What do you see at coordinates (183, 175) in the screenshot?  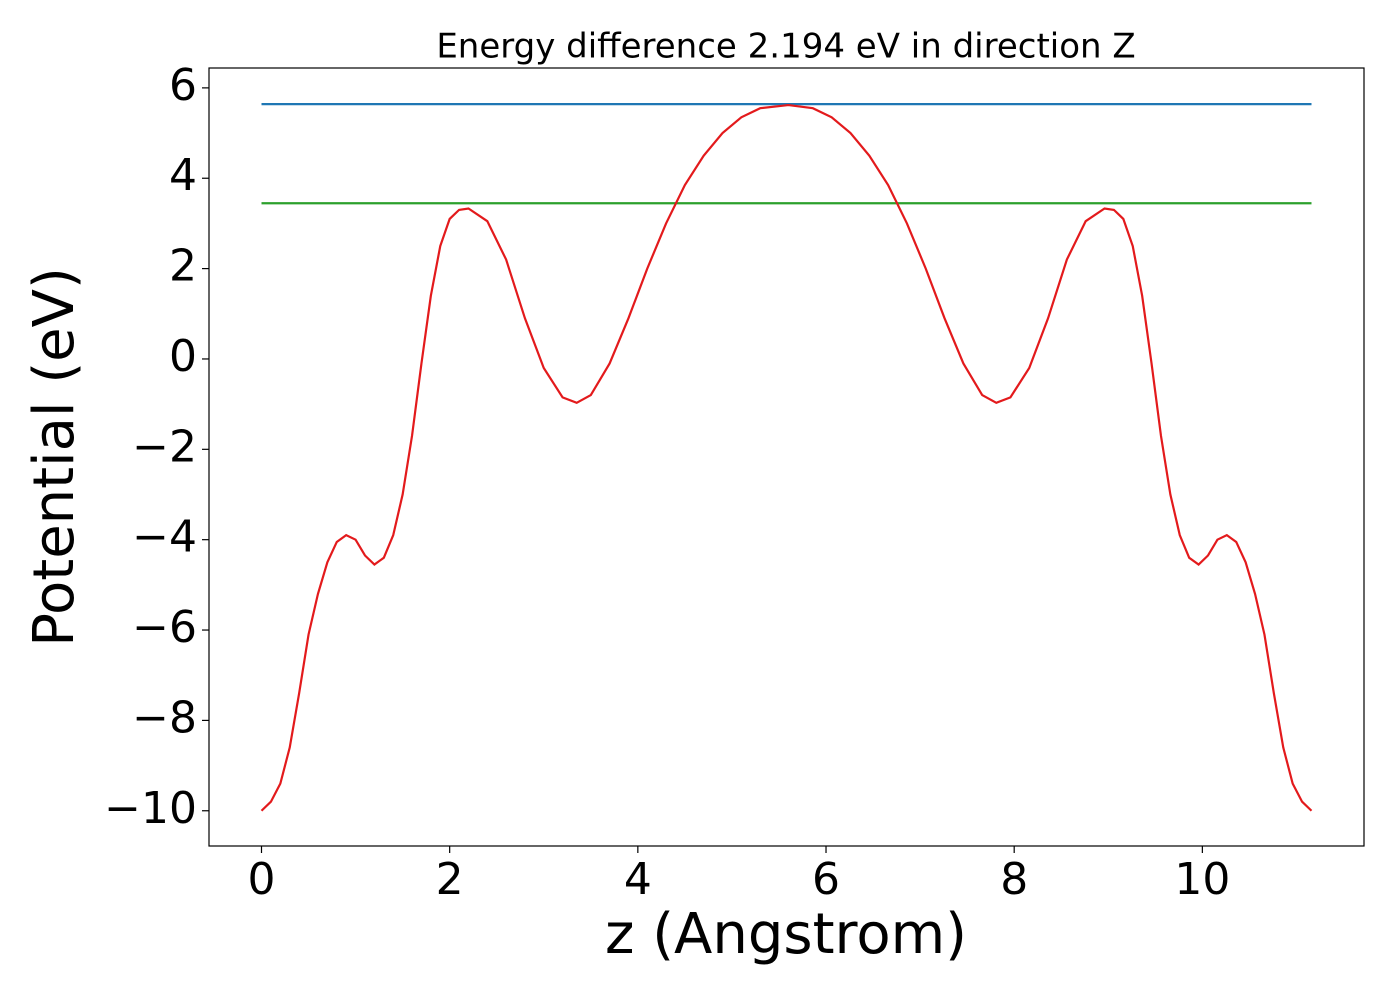 I see `y-tick-label: 4` at bounding box center [183, 175].